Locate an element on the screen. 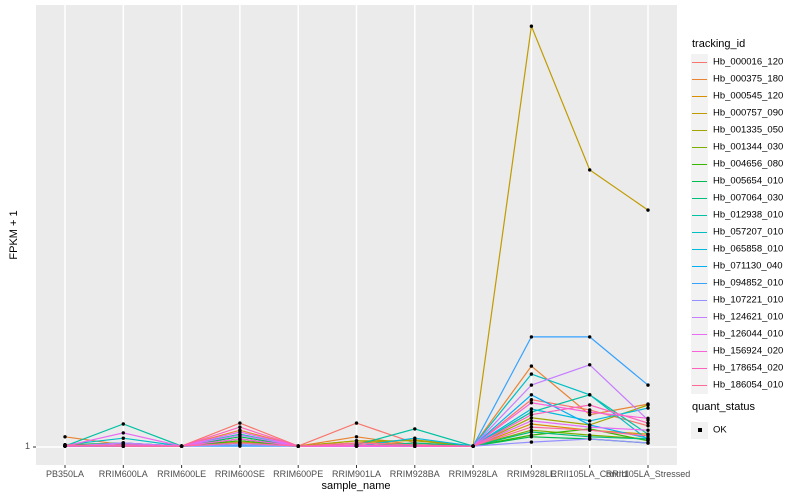 This screenshot has height=500, width=800. legend-item: Hb_126044_010 is located at coordinates (745, 334).